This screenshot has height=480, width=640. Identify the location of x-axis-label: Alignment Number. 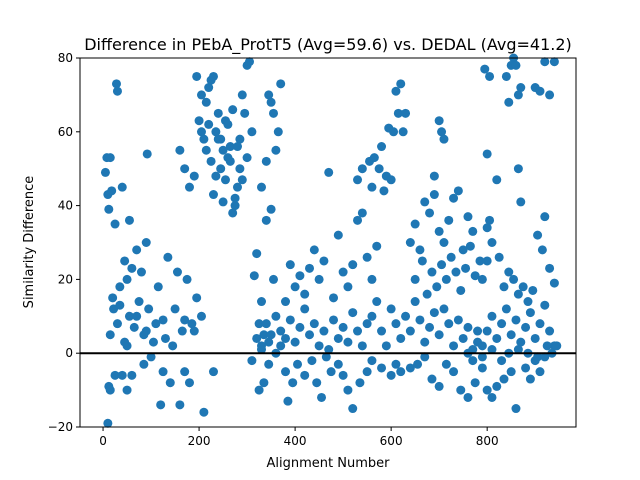
(329, 463).